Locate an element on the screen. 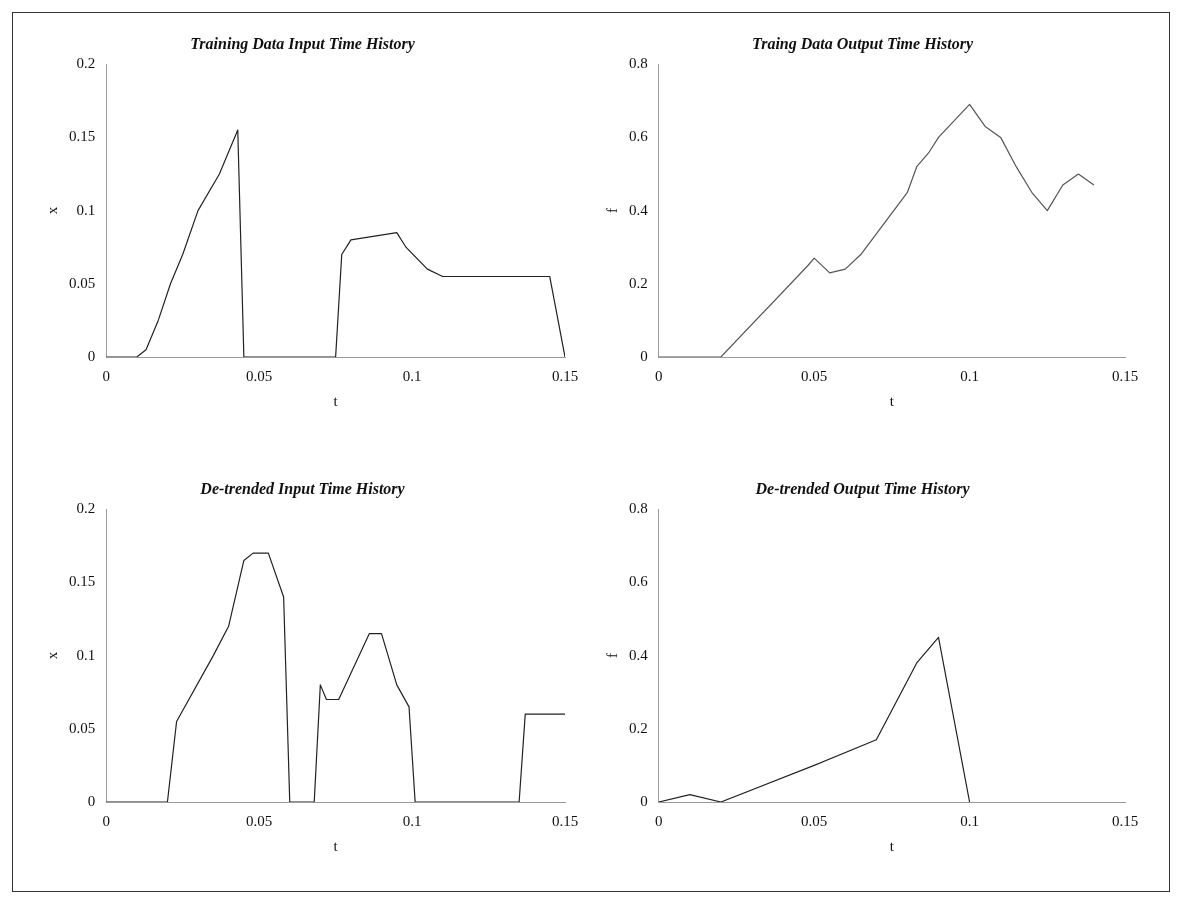  chart-title: De-trended Input Time History is located at coordinates (302, 488).